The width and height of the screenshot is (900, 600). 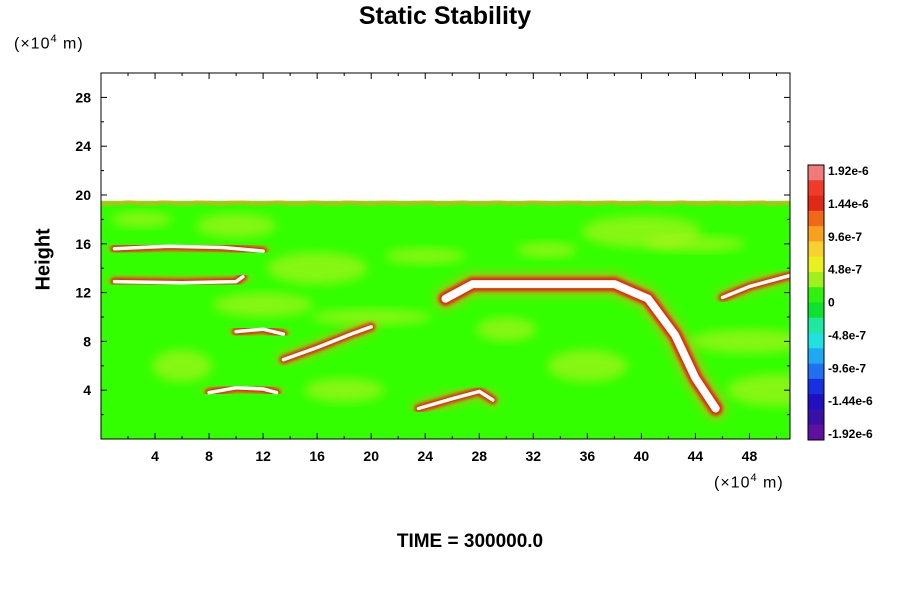 I want to click on field-top-edge, so click(x=445, y=203).